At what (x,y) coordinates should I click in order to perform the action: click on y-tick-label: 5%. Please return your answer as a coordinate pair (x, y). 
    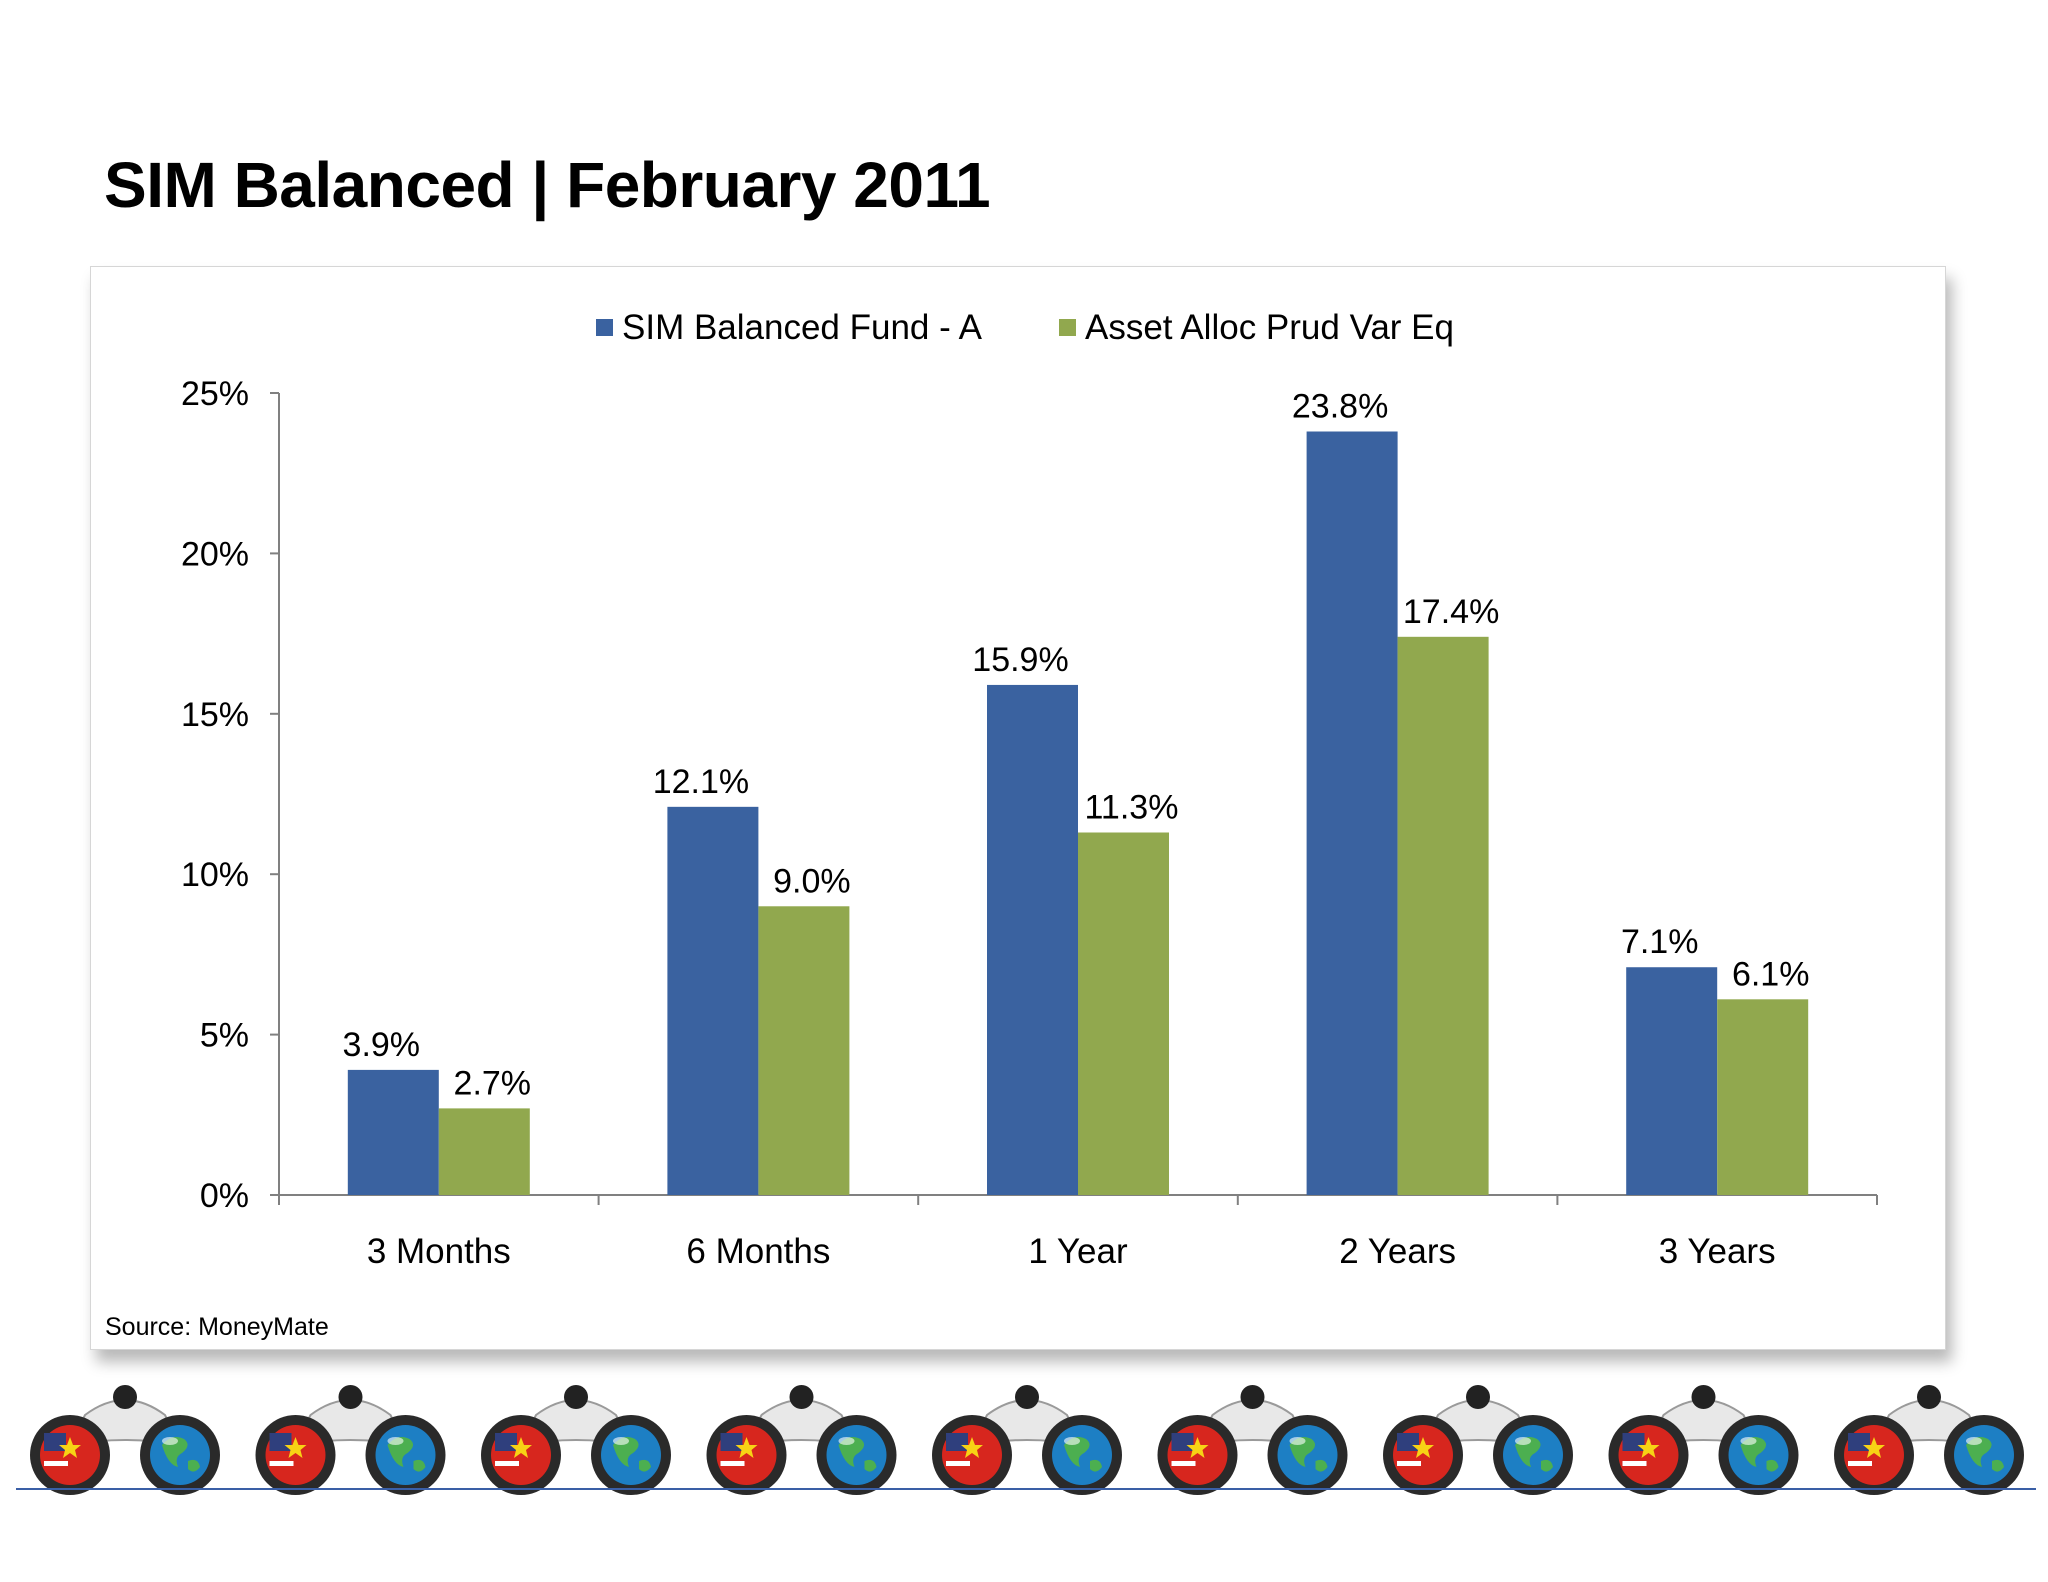
    Looking at the image, I should click on (224, 1036).